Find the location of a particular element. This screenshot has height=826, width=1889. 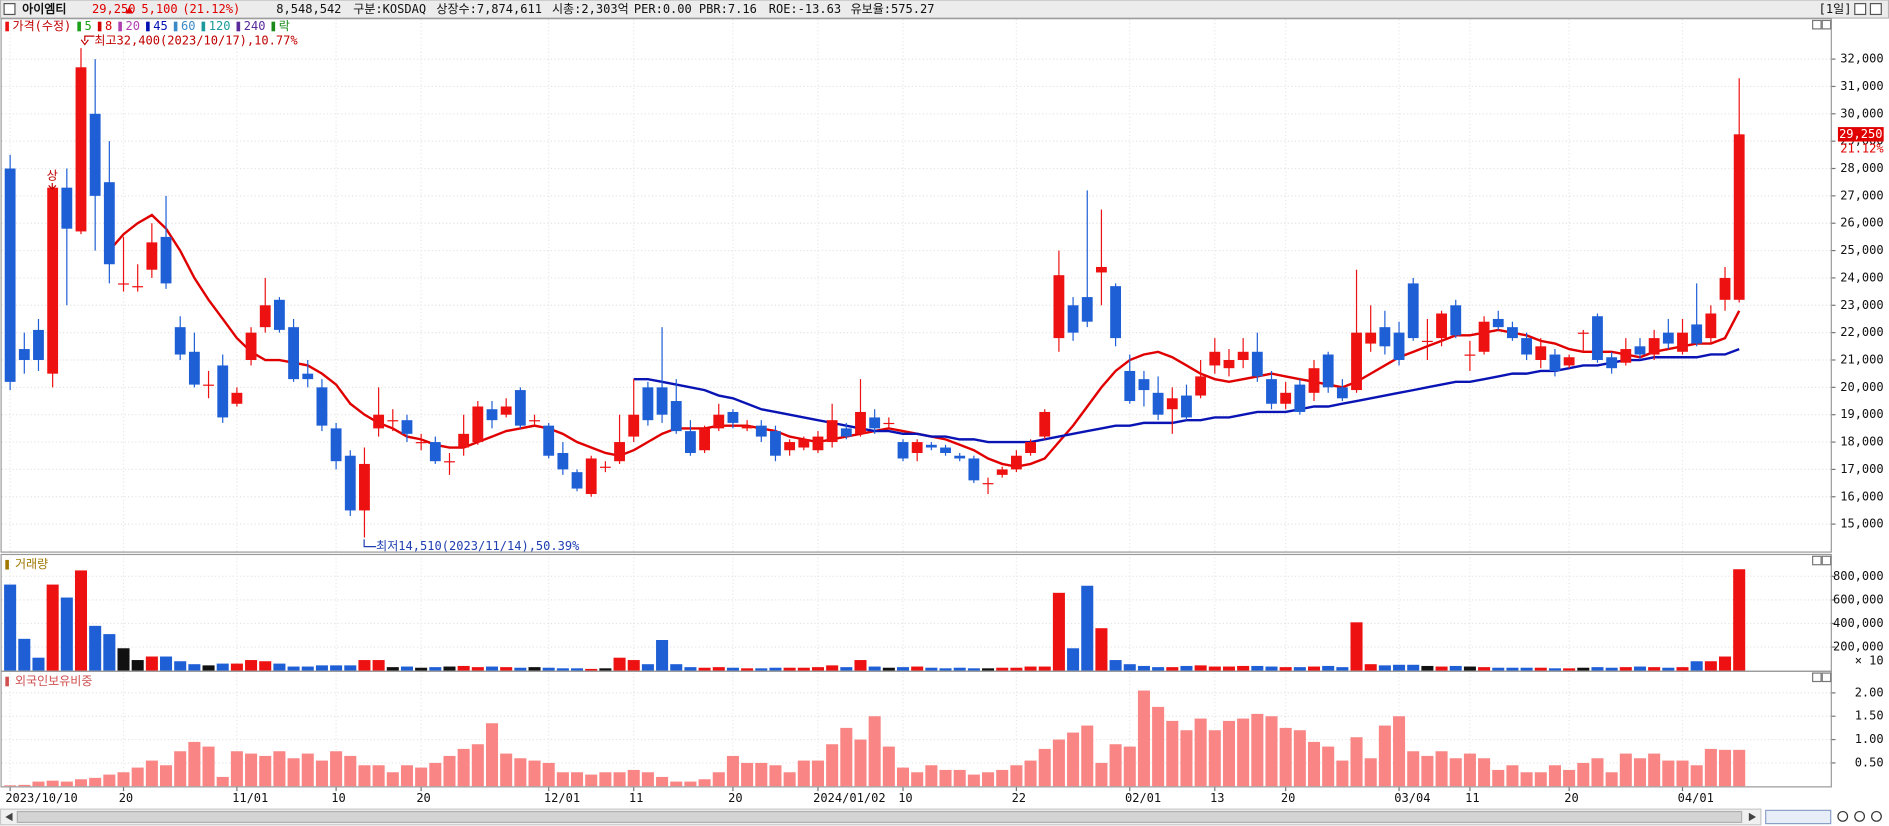

close-button is located at coordinates (1875, 9).